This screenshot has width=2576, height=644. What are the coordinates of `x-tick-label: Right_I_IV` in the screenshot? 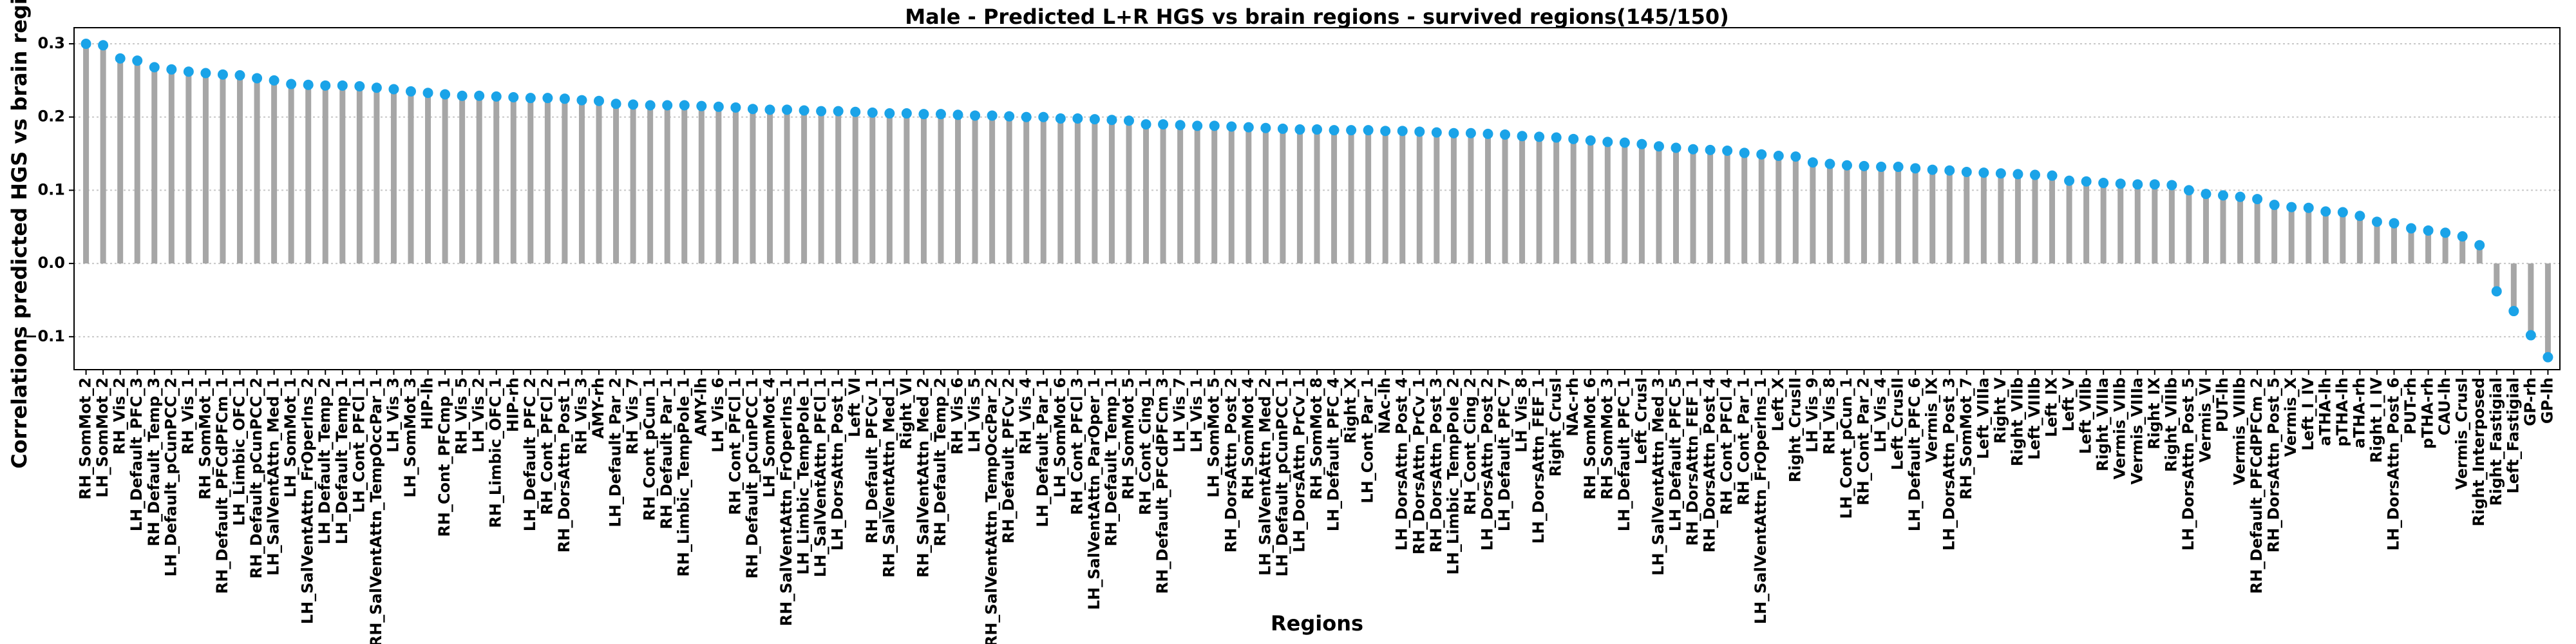 It's located at (2376, 420).